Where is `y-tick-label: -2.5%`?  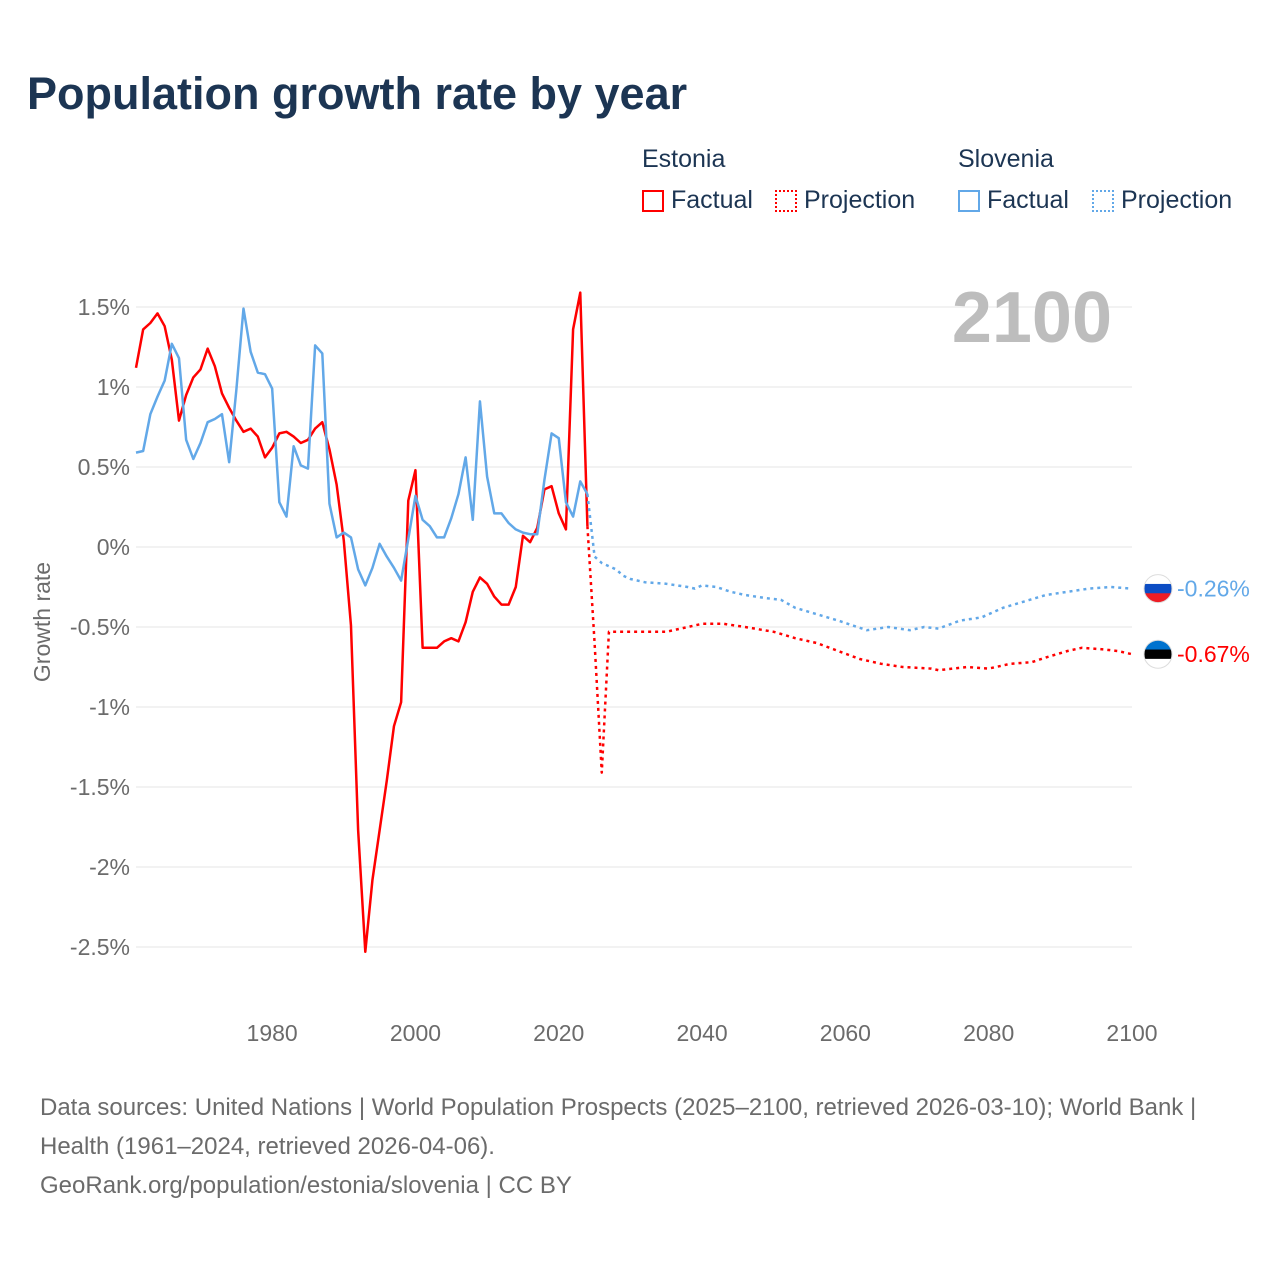 y-tick-label: -2.5% is located at coordinates (100, 947).